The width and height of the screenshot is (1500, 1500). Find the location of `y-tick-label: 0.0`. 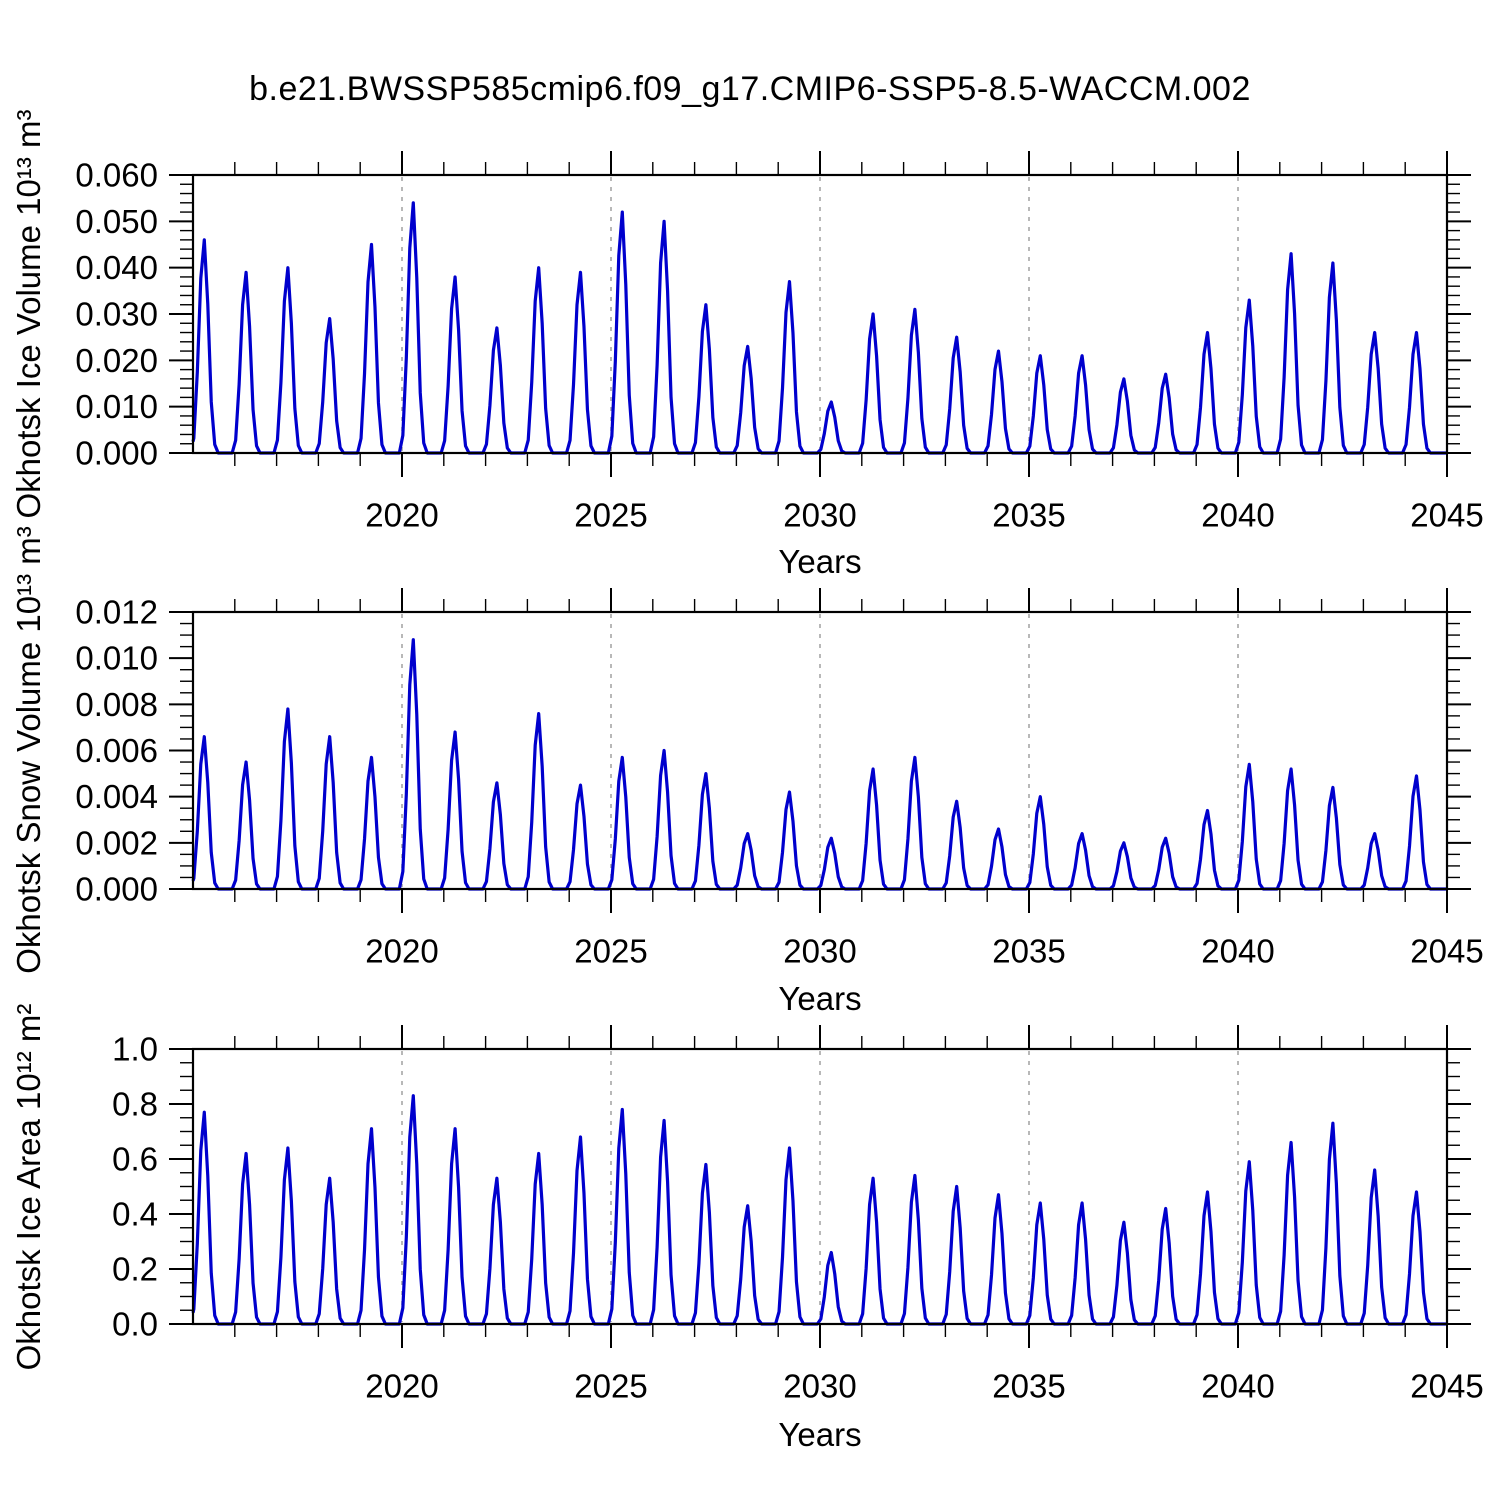

y-tick-label: 0.0 is located at coordinates (135, 1324).